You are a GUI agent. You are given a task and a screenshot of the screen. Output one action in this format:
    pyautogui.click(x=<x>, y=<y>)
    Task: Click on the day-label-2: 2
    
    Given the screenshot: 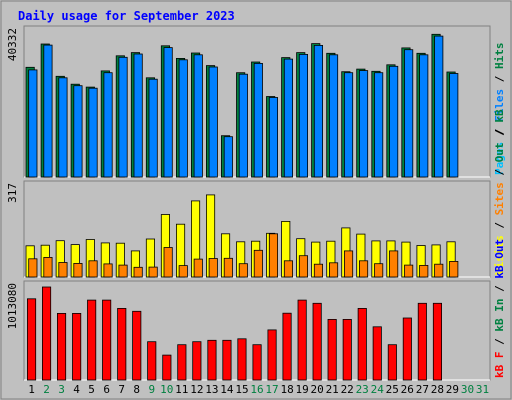 What is the action you would take?
    pyautogui.click(x=46, y=389)
    